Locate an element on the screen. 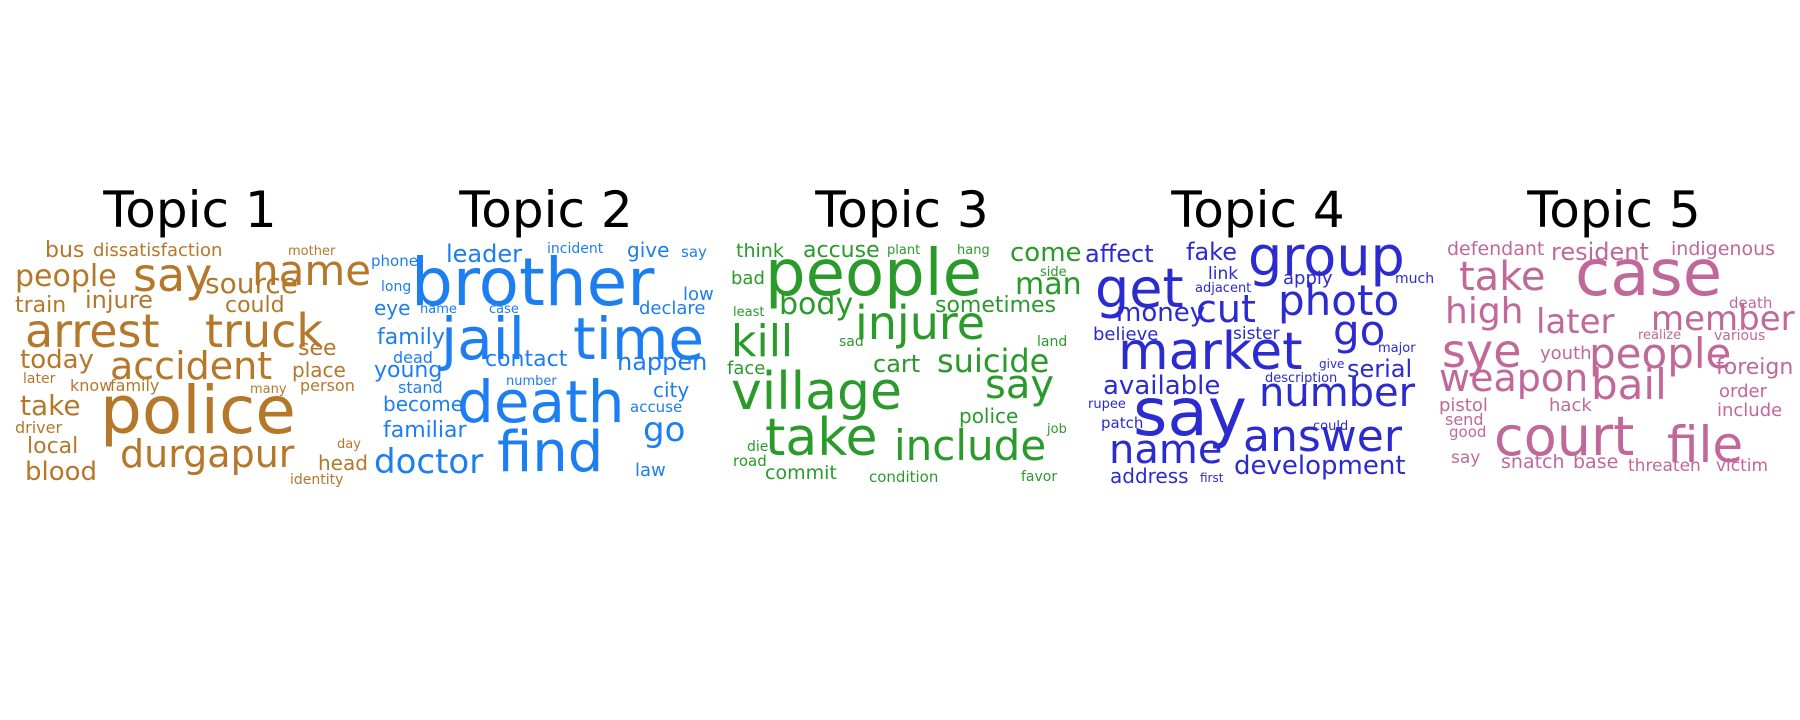 This screenshot has height=720, width=1800. word: doctor is located at coordinates (429, 462).